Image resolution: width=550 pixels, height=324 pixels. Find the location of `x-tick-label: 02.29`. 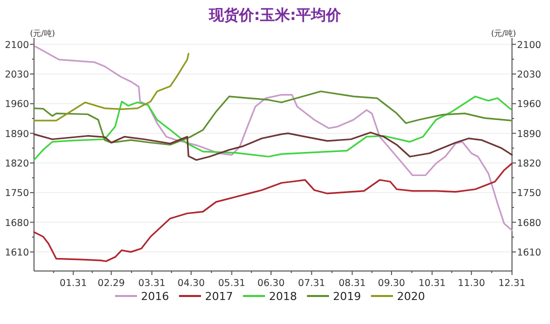

x-tick-label: 02.29 is located at coordinates (111, 283).